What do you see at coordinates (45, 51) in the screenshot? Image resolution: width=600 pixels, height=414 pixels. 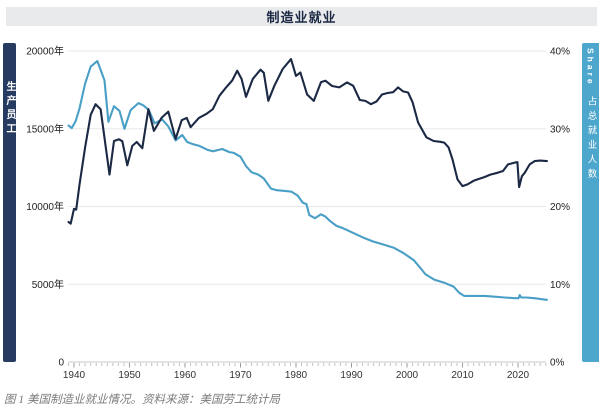 I see `y-axis-left-tick-label: 20000年` at bounding box center [45, 51].